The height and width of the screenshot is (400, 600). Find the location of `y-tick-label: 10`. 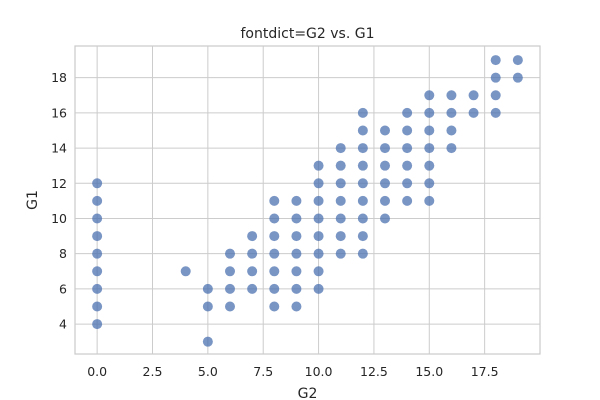

y-tick-label: 10 is located at coordinates (59, 218).